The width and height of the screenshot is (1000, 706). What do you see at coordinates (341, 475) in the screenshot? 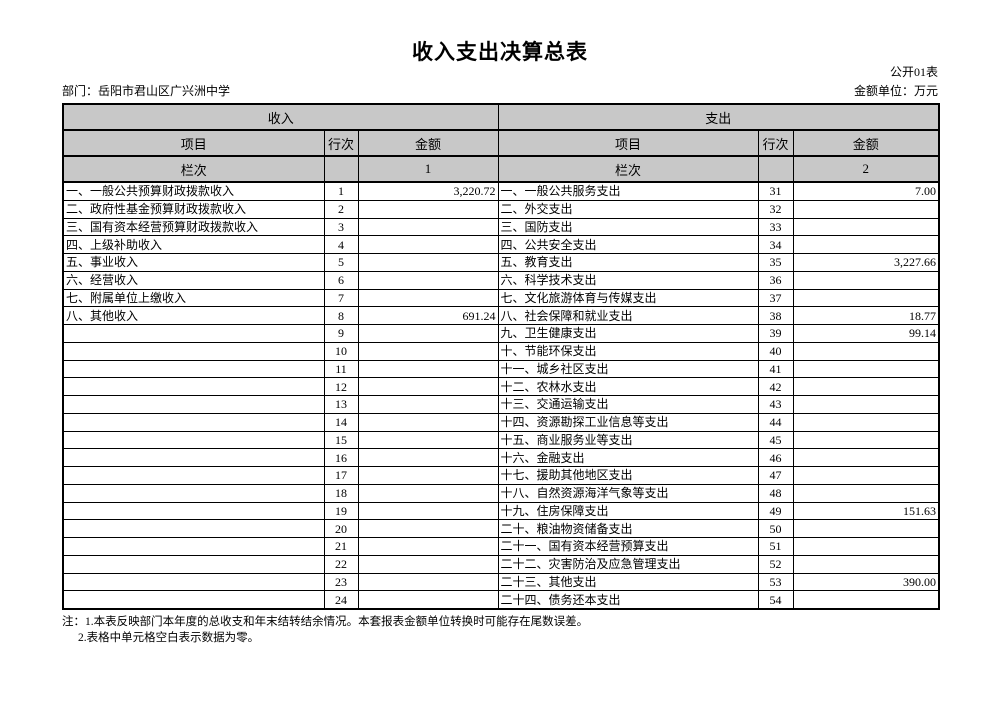
I see `income-line-cell: 17` at bounding box center [341, 475].